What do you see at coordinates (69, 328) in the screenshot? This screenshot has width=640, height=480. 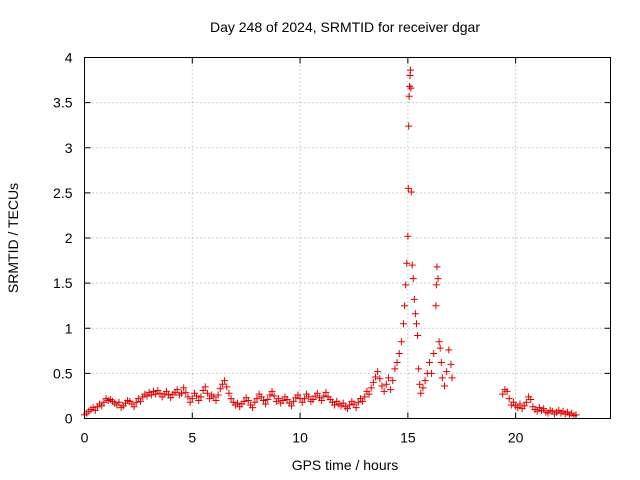 I see `y-tick-label: 1` at bounding box center [69, 328].